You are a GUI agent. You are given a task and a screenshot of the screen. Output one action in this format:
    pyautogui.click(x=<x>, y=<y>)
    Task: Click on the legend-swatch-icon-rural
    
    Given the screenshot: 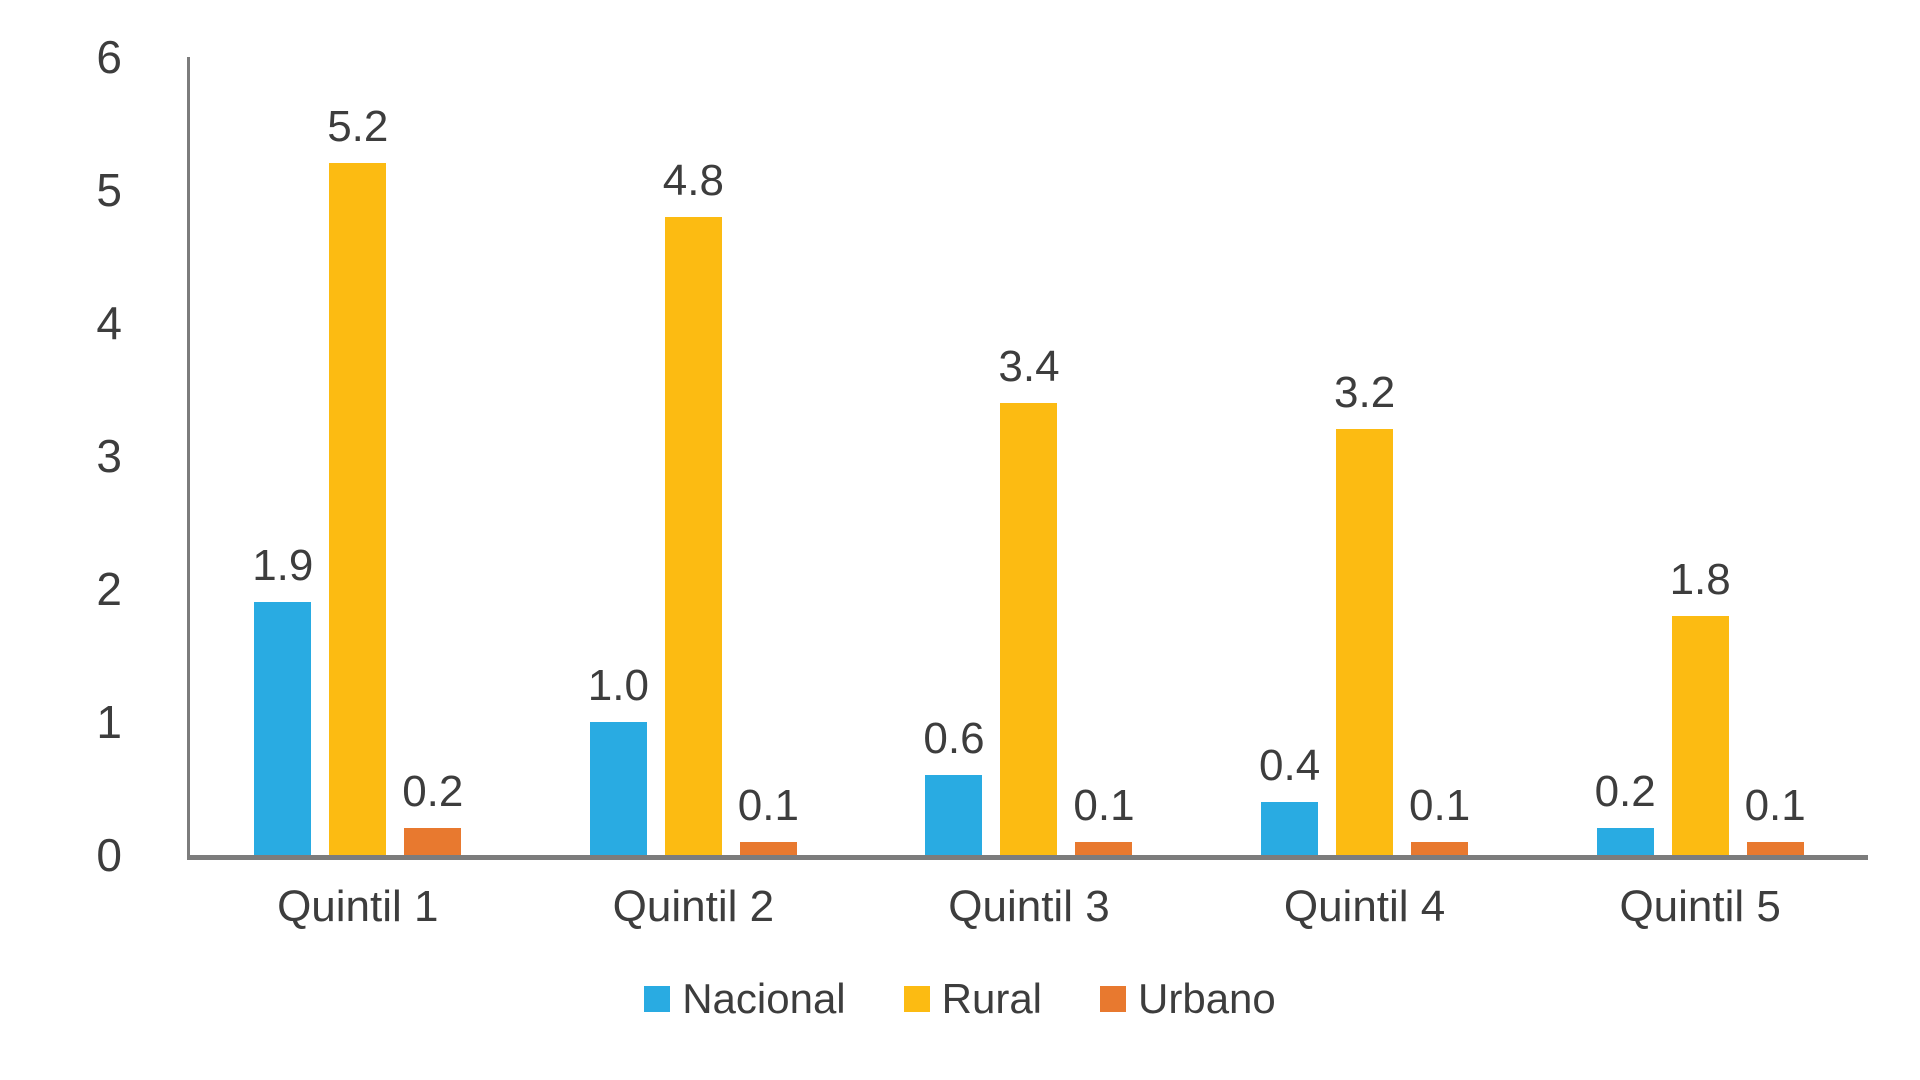 What is the action you would take?
    pyautogui.click(x=916, y=999)
    